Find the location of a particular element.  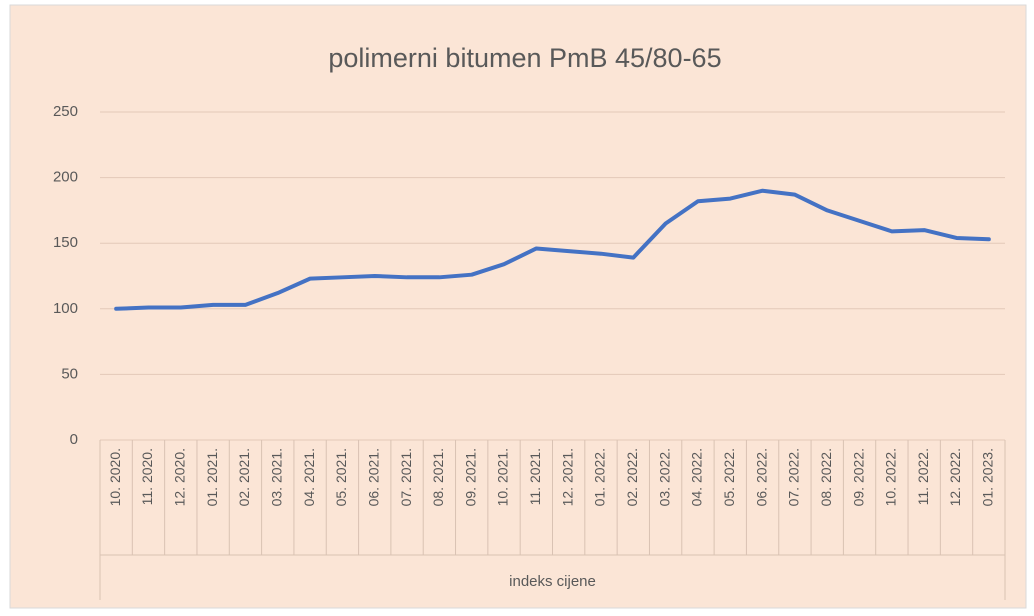

chart-title: polimerni bitumen PmB 45/80-65 is located at coordinates (524, 58).